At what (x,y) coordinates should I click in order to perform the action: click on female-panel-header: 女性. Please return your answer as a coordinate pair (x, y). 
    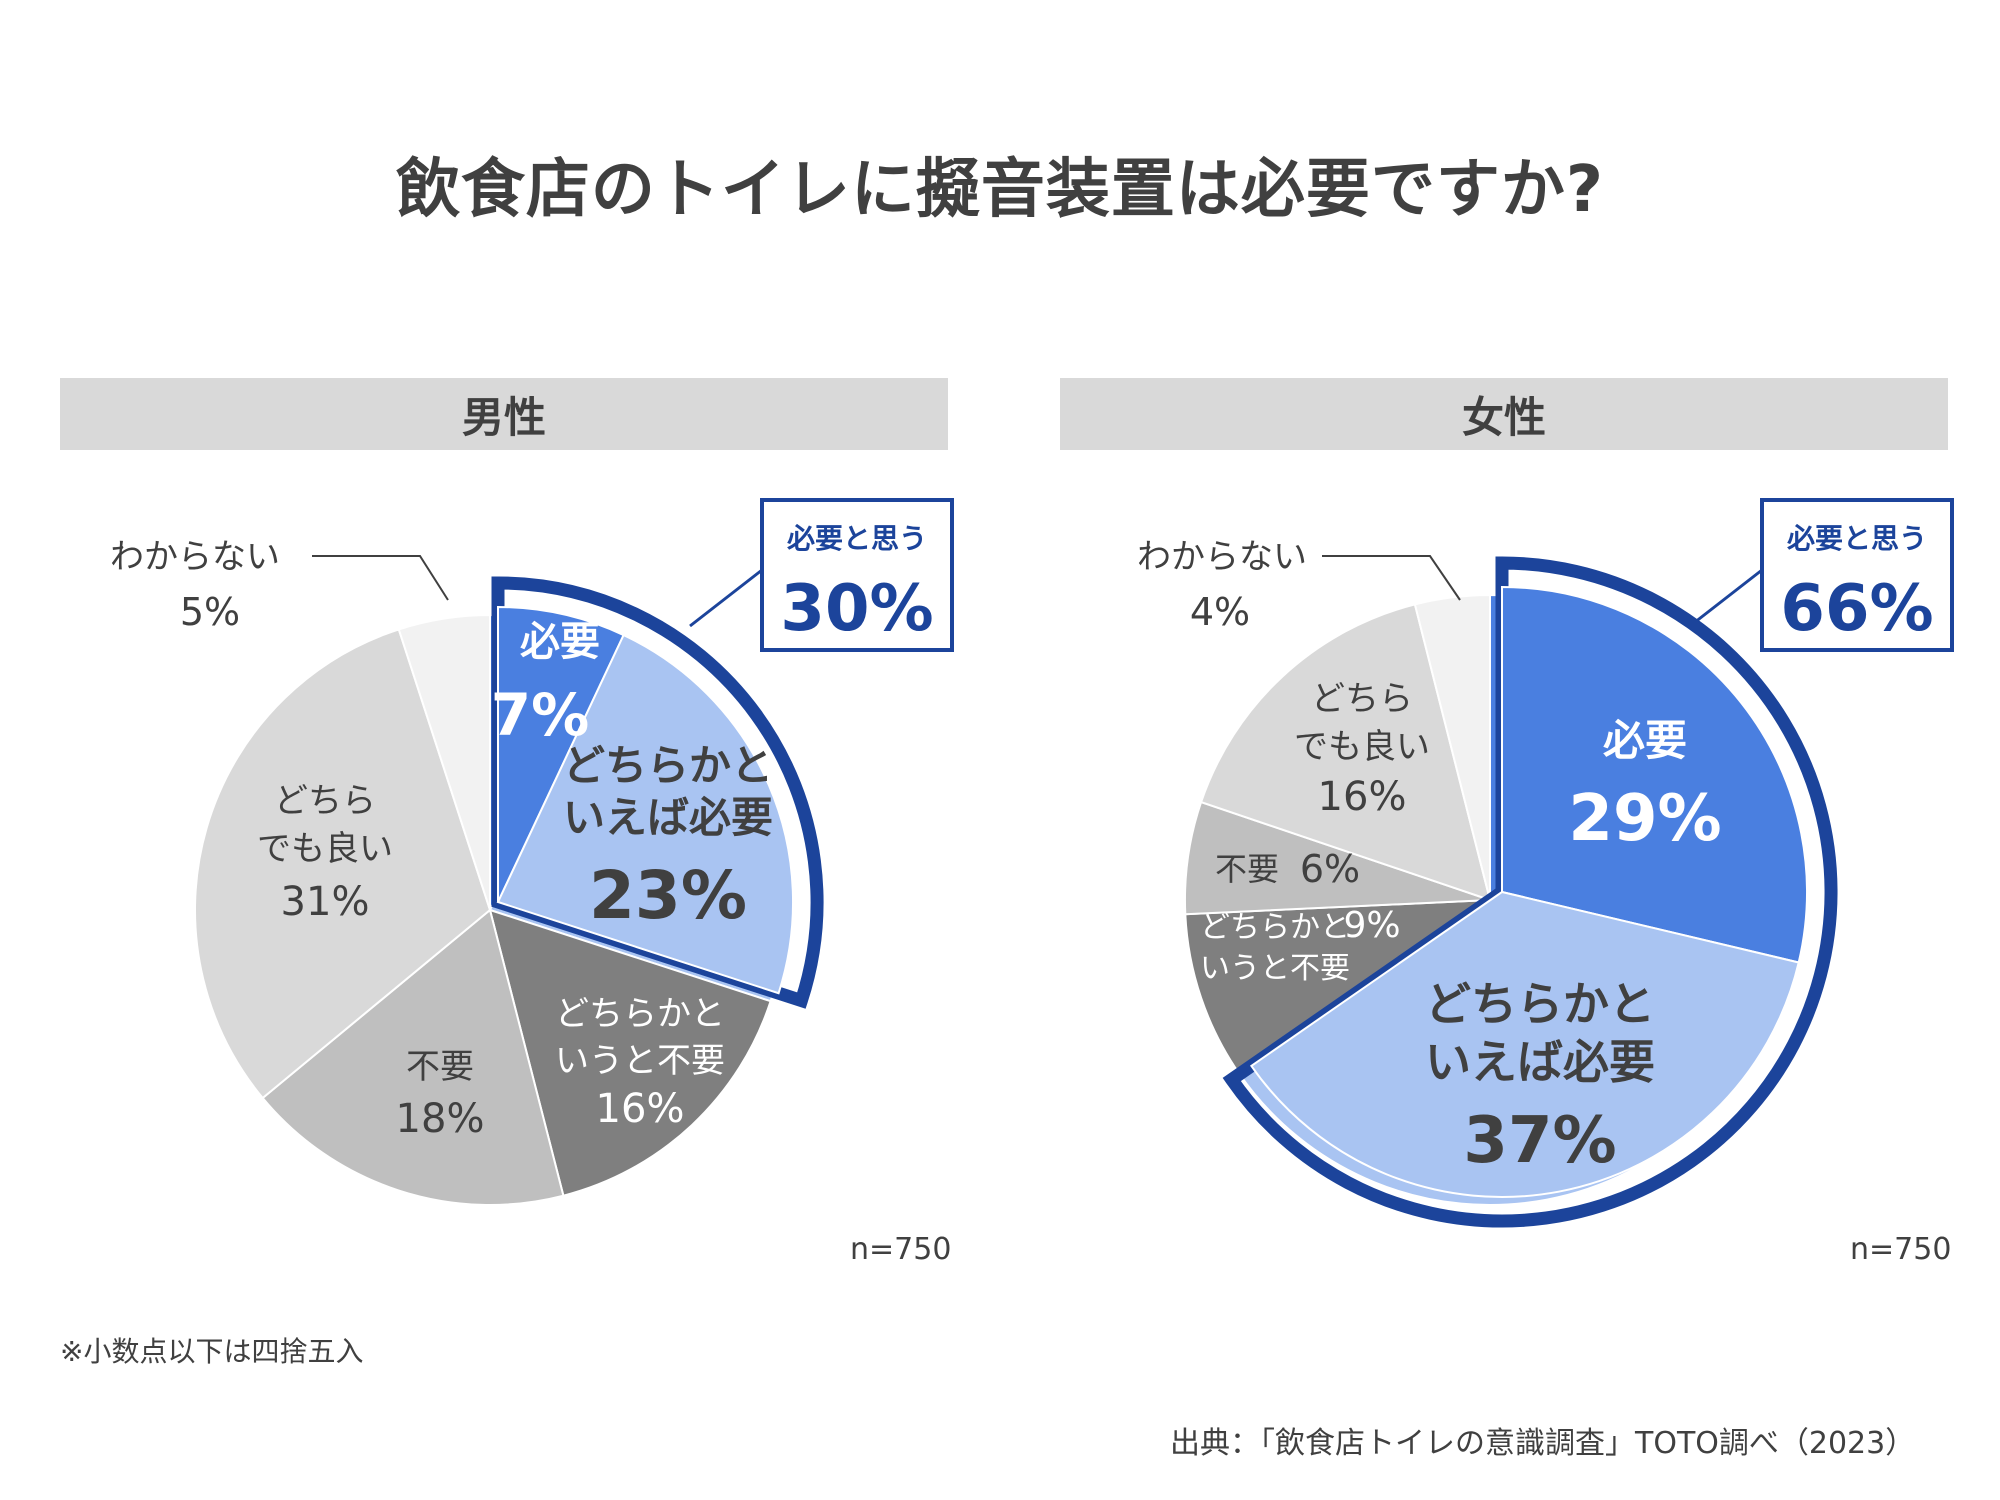
    Looking at the image, I should click on (1504, 414).